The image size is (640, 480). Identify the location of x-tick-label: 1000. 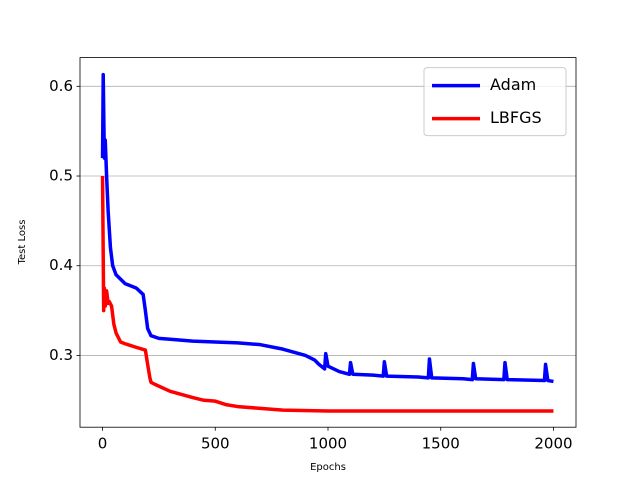
(328, 444).